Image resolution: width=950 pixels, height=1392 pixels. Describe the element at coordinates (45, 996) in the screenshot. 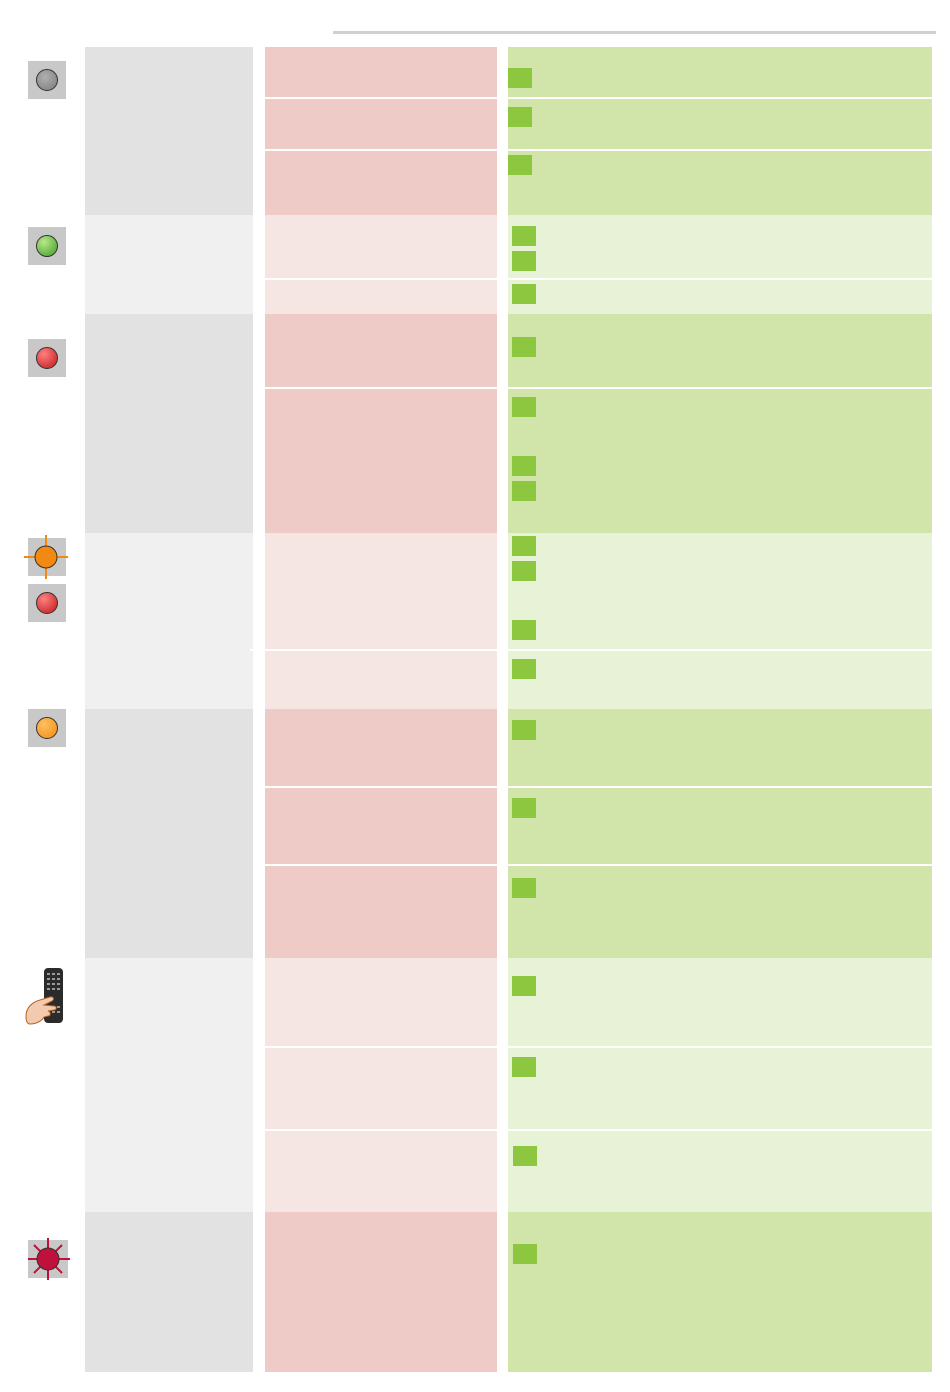

I see `remote-control-hand-icon` at that location.